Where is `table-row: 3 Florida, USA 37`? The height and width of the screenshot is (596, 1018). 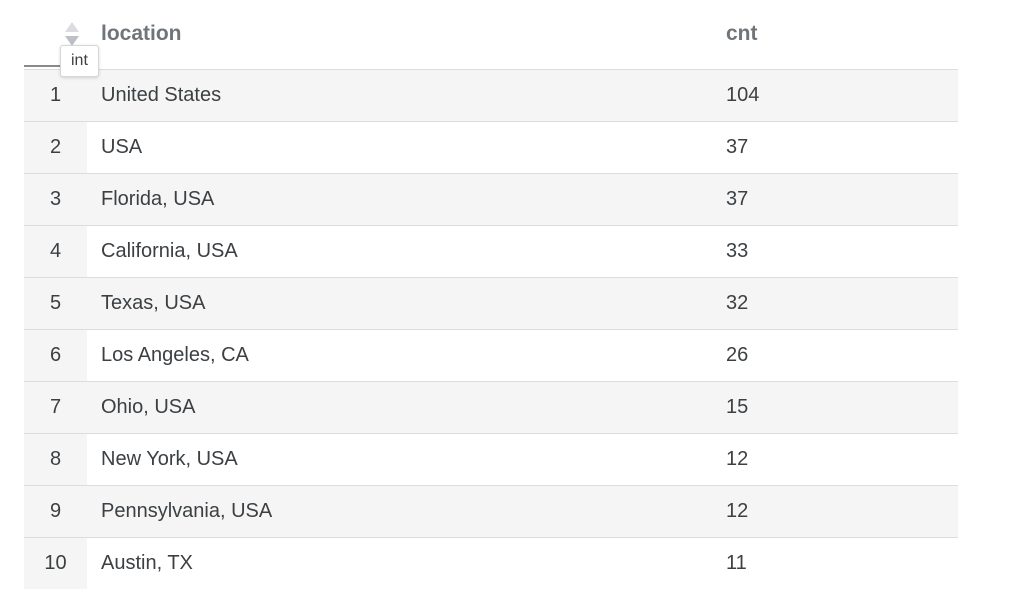
table-row: 3 Florida, USA 37 is located at coordinates (491, 200).